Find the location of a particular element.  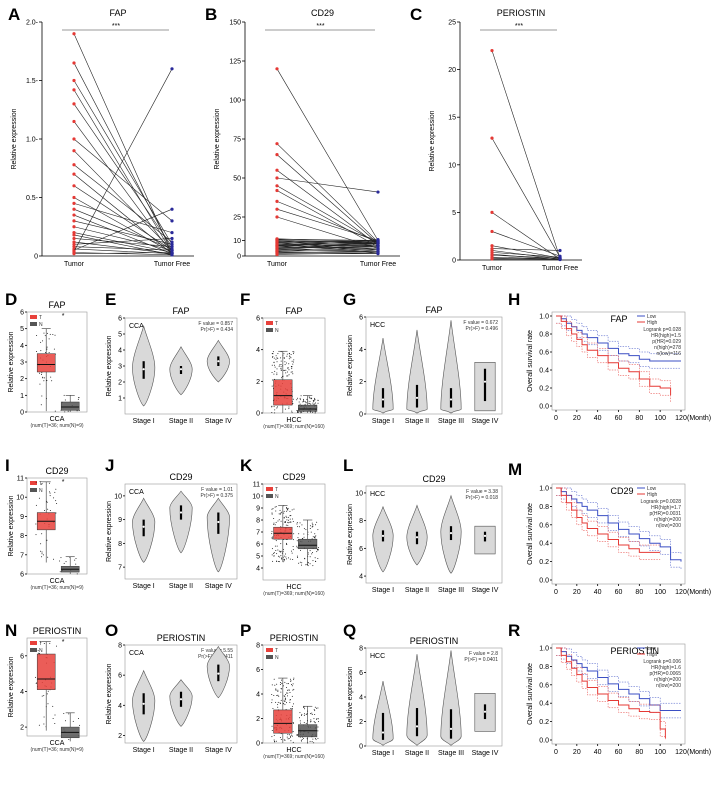

y-axis-label: Overall survival rate is located at coordinates (530, 361).